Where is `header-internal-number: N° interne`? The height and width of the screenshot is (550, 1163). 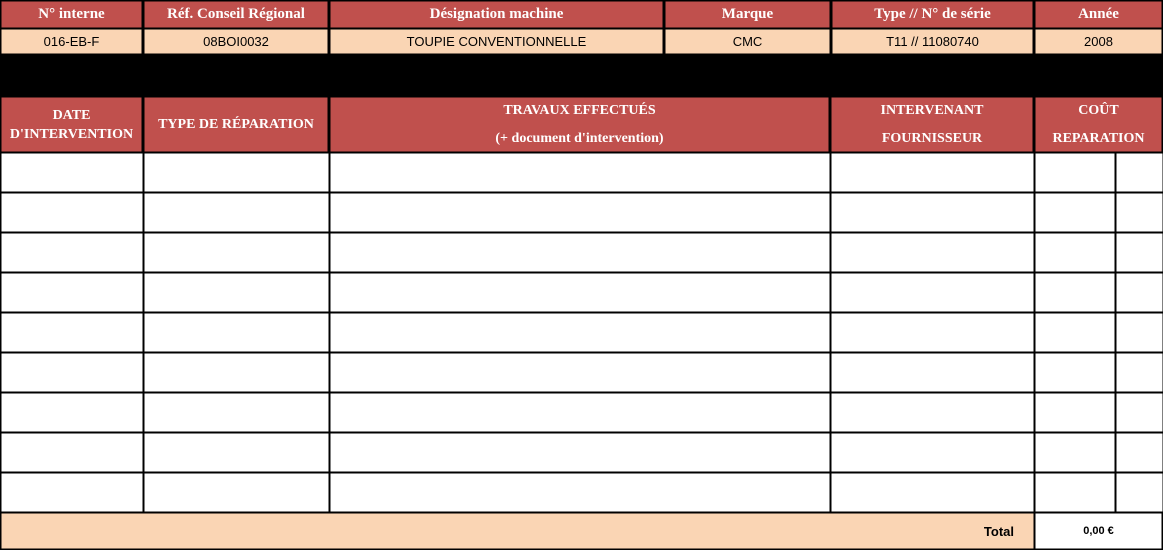
header-internal-number: N° interne is located at coordinates (71, 14).